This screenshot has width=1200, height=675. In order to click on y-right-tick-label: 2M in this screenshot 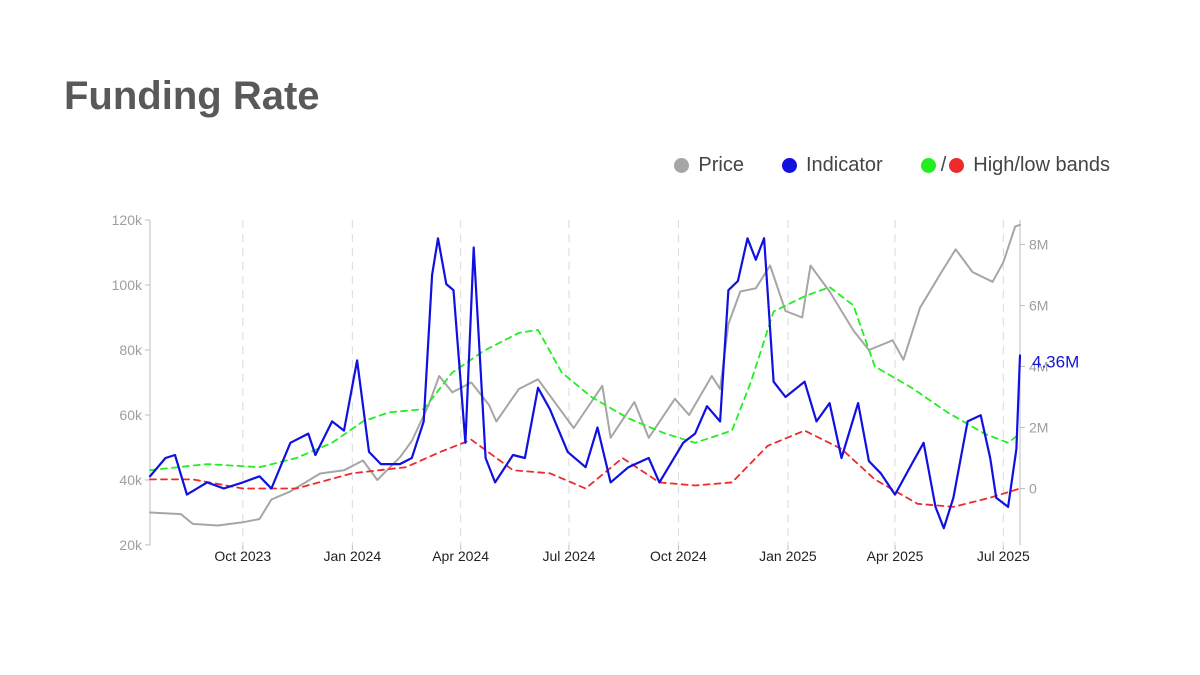, I will do `click(1038, 428)`.